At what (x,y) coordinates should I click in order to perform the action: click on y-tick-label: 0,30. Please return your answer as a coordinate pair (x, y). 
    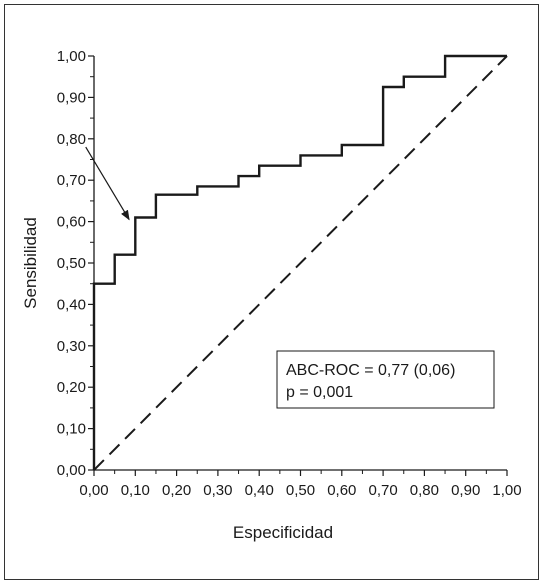
    Looking at the image, I should click on (71, 346).